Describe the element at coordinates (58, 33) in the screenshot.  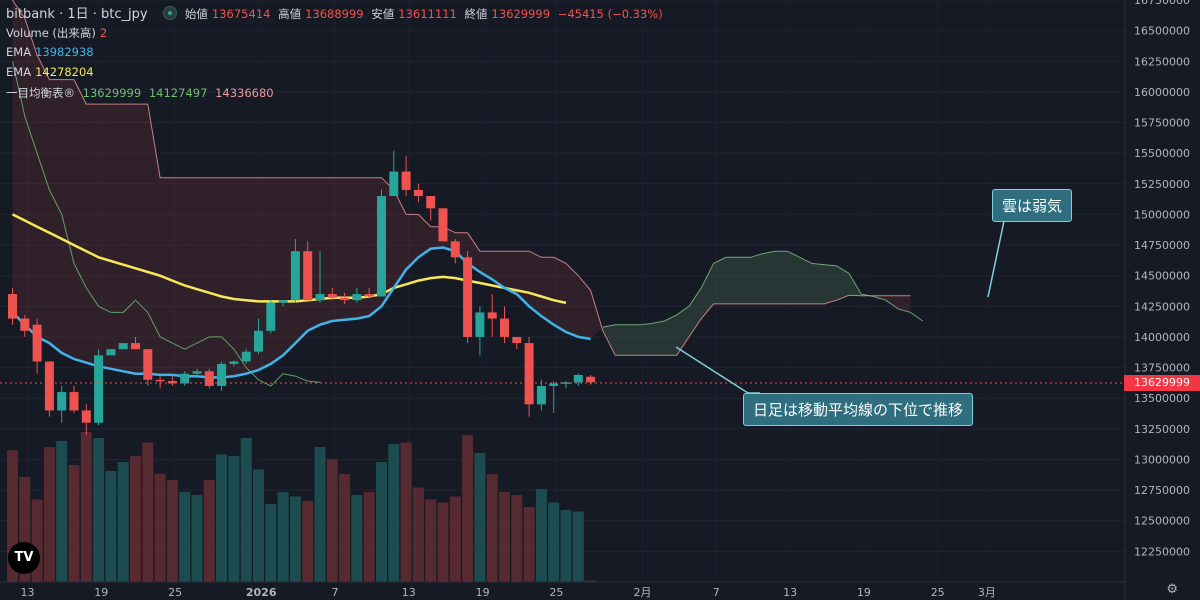
I see `volume-legend: Volume (出来高) 2` at that location.